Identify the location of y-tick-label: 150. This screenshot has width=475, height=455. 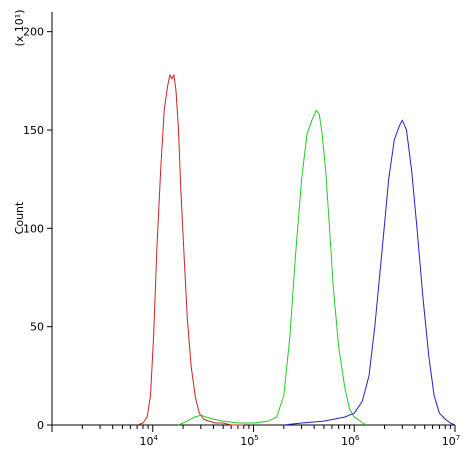
(33, 130).